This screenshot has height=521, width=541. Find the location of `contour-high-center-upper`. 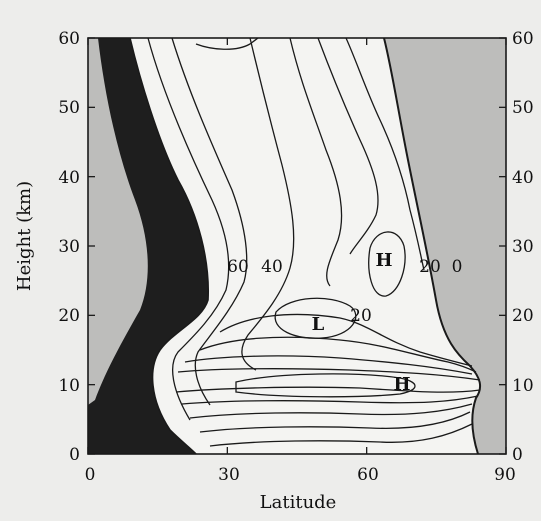

contour-high-center-upper is located at coordinates (387, 264).